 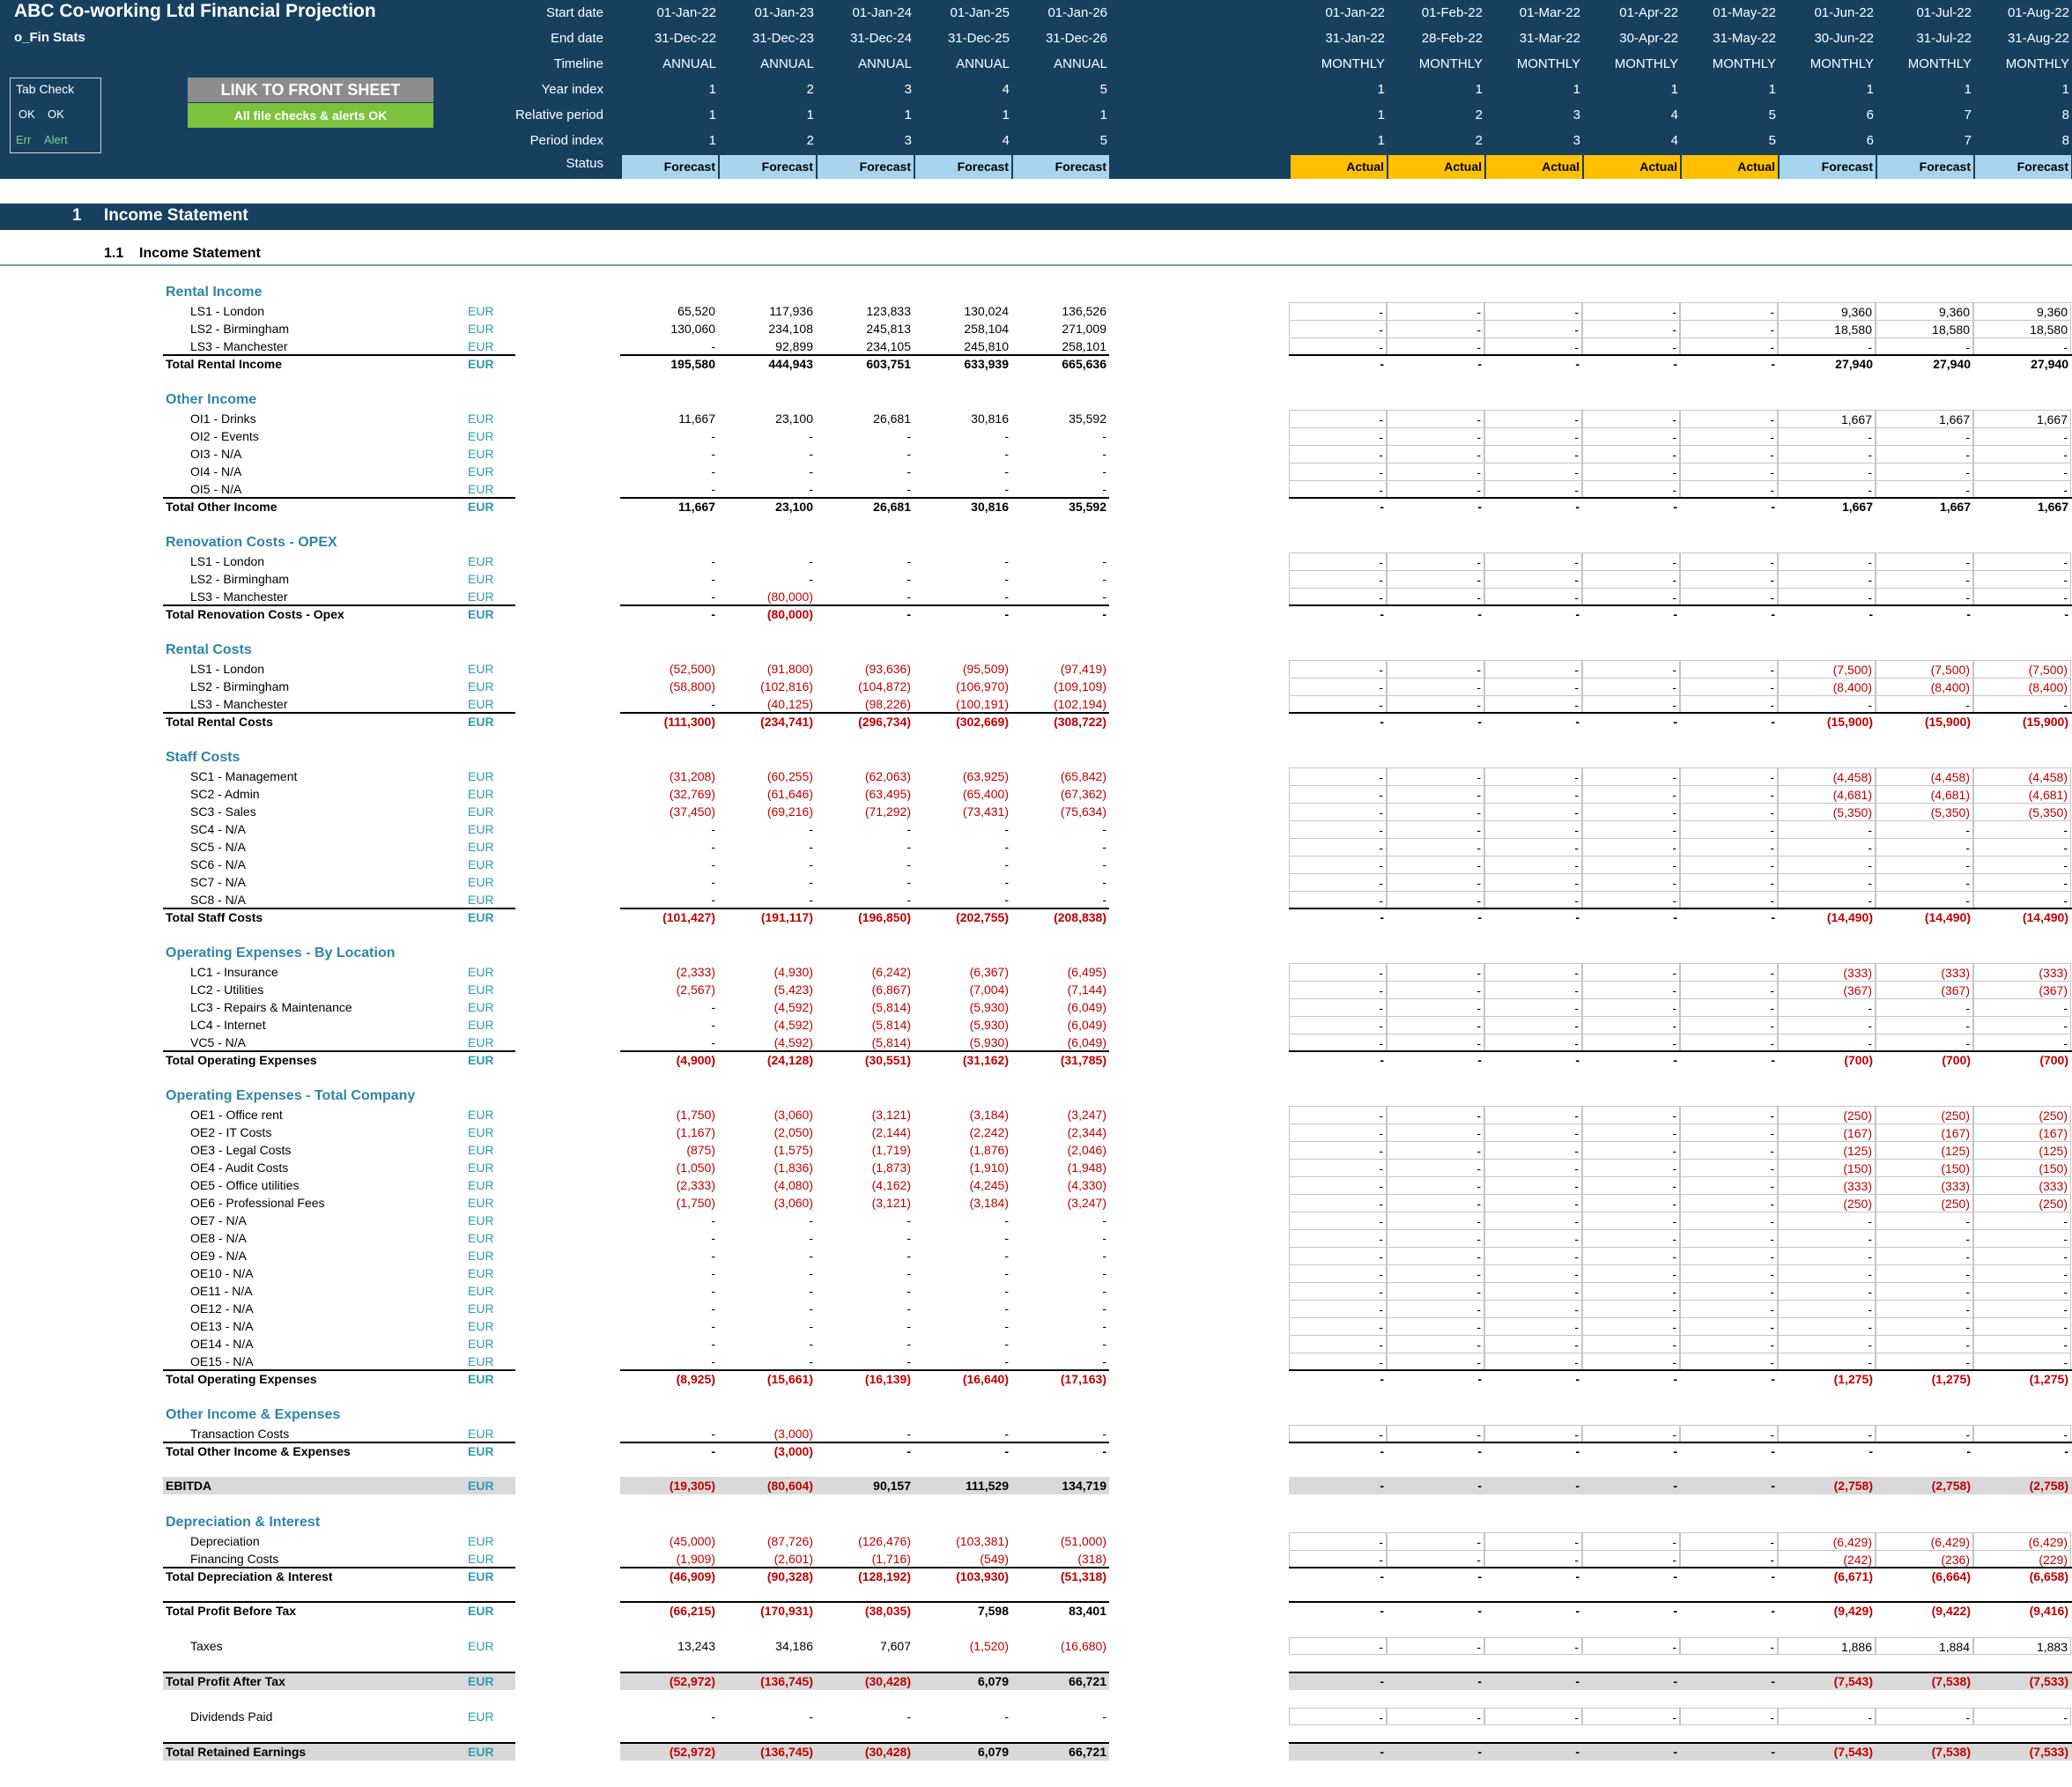 I want to click on monthly-value: (125), so click(x=2022, y=1150).